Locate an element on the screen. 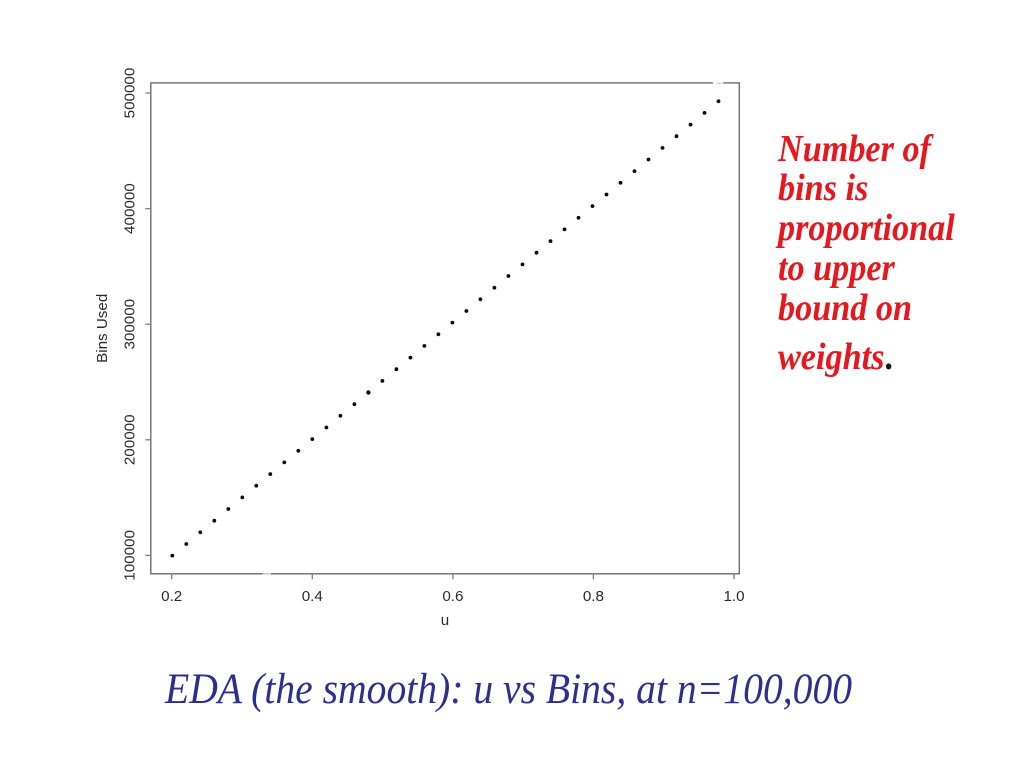 The height and width of the screenshot is (768, 1024). svg-text: u is located at coordinates (445, 620).